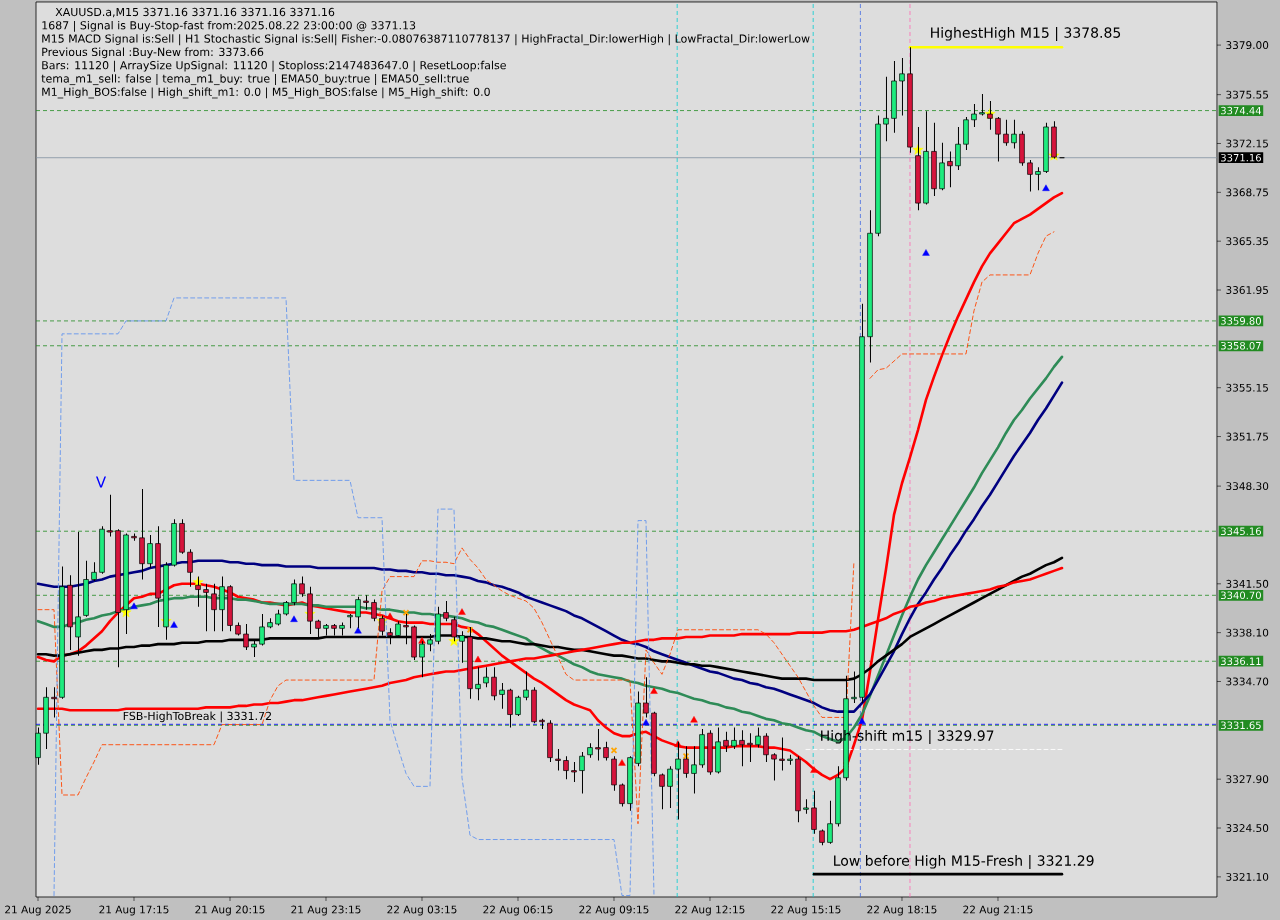 The image size is (1280, 920). I want to click on y-tick-label: 3351.75, so click(1247, 436).